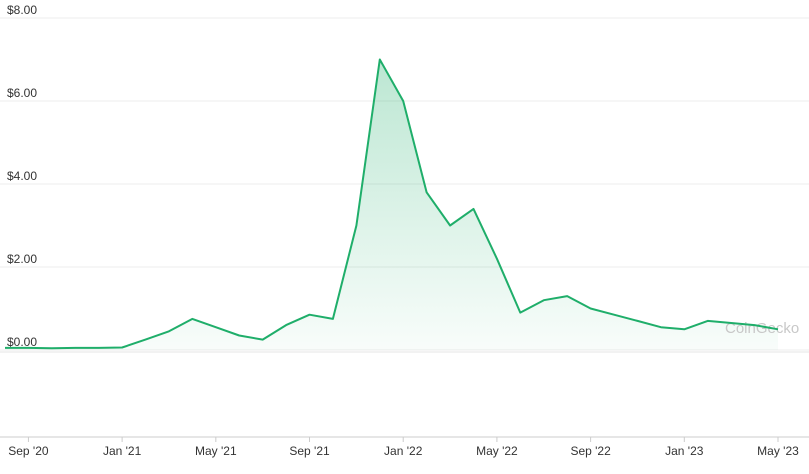  What do you see at coordinates (309, 451) in the screenshot?
I see `x-tick-label: Sep '21` at bounding box center [309, 451].